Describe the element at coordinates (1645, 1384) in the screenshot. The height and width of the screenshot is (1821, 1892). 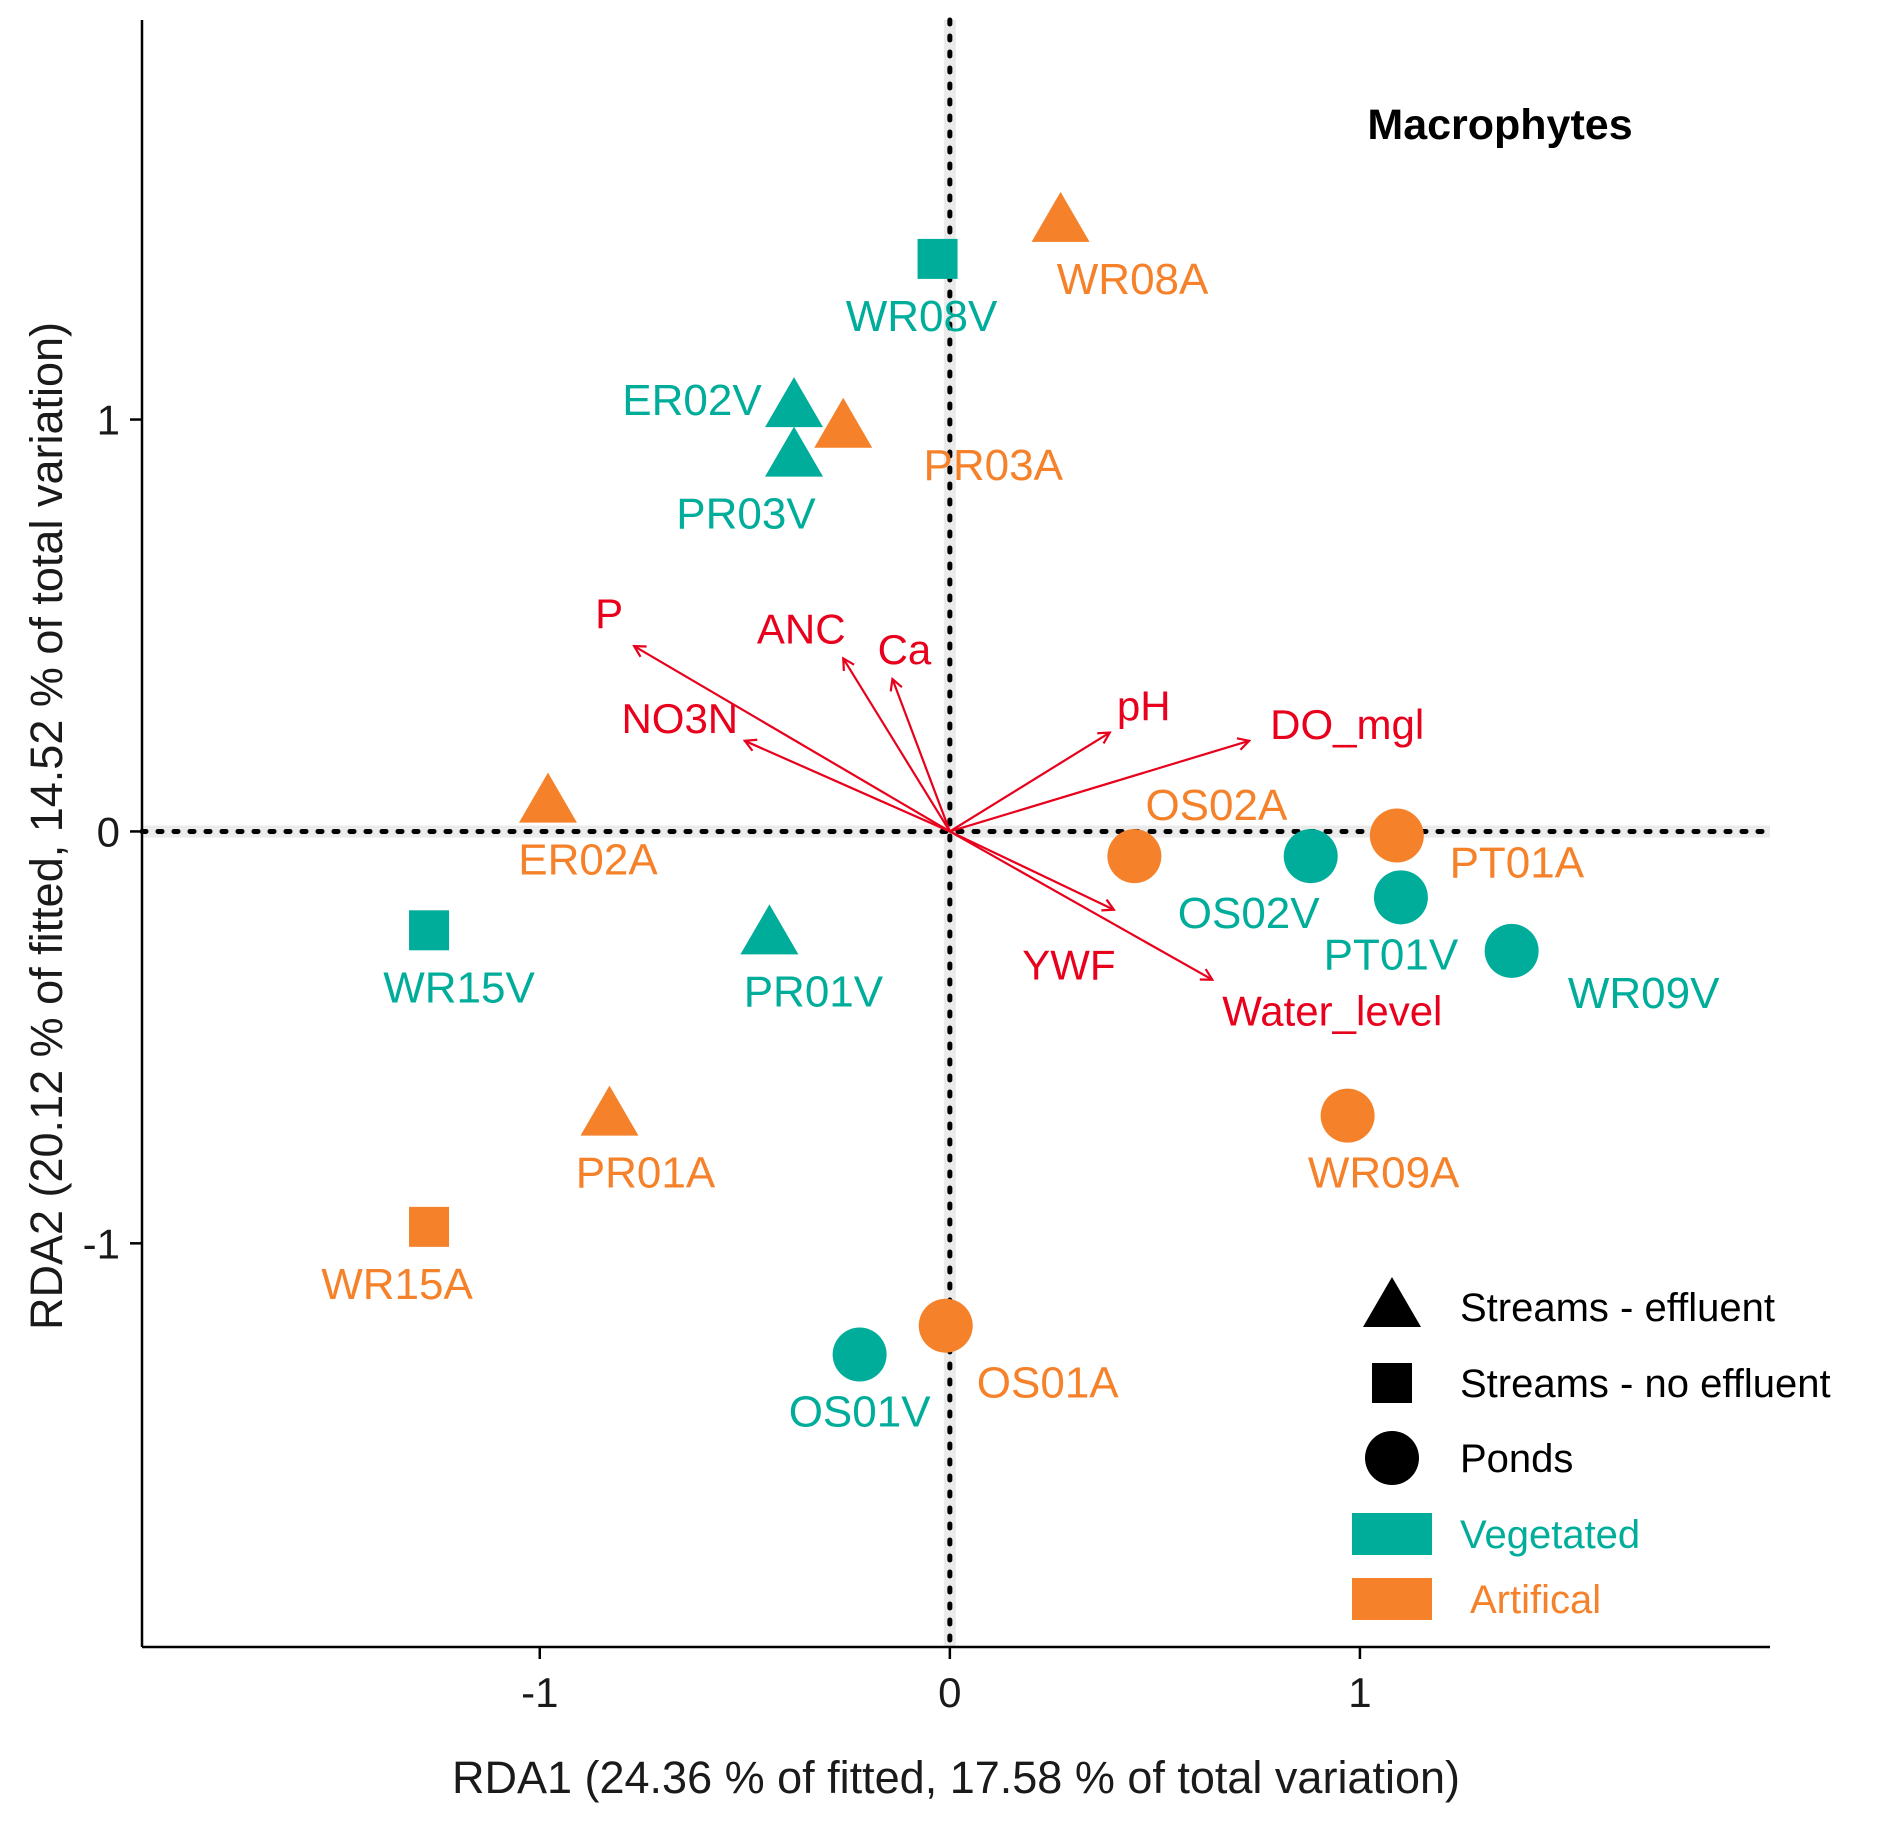
I see `legend-shape-label: Streams - no effluent` at that location.